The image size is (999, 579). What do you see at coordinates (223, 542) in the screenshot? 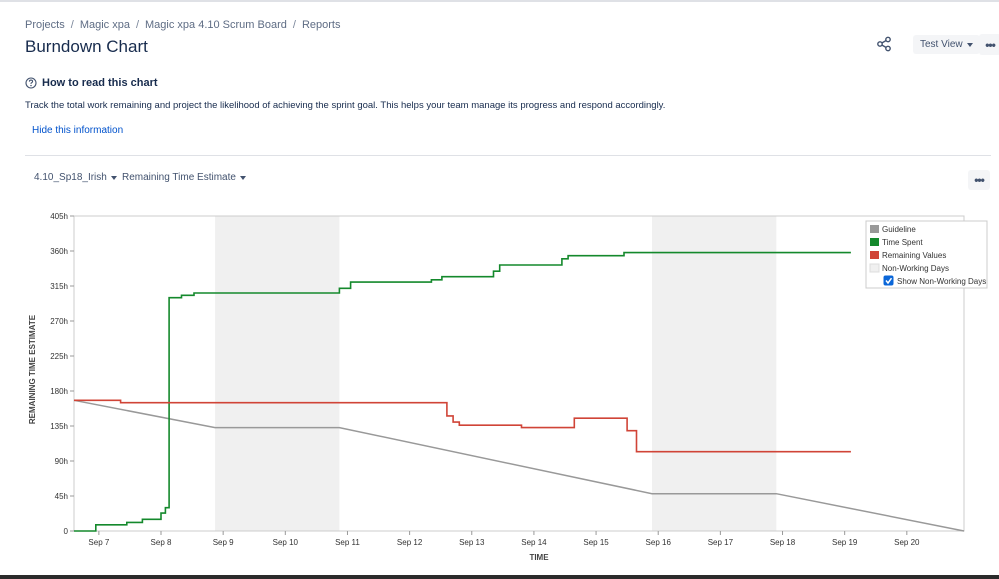
I see `x-tick-label: Sep 9` at bounding box center [223, 542].